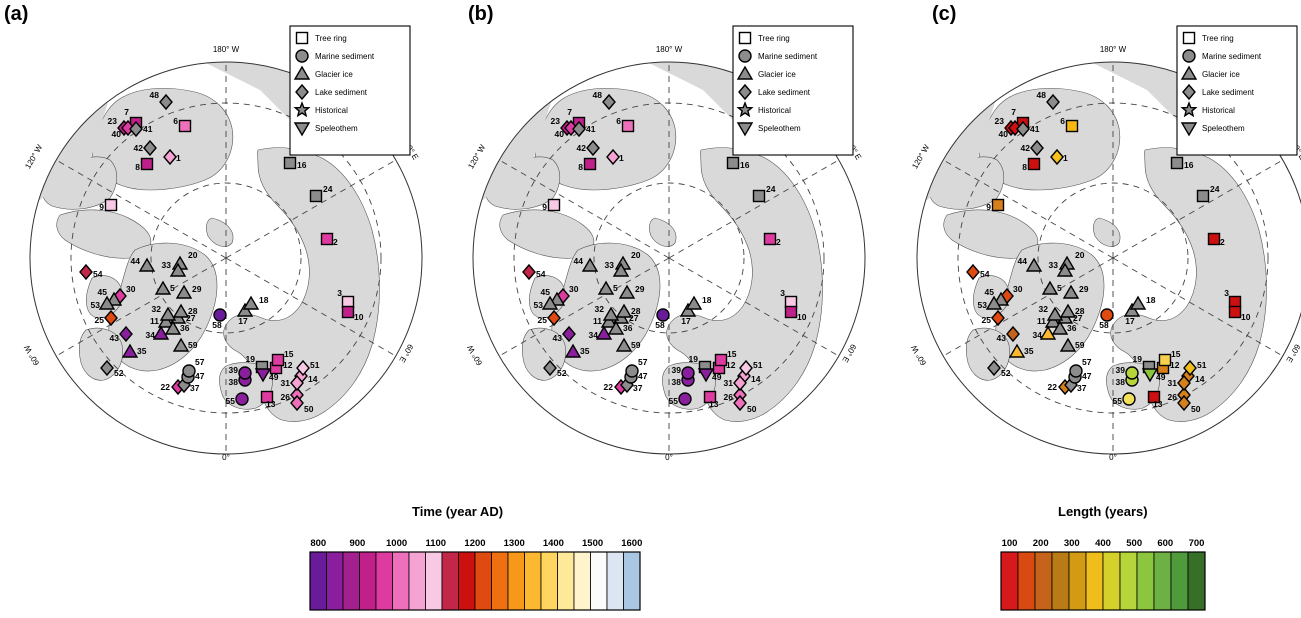 The image size is (1301, 618). I want to click on proxy-id-label: 58, so click(660, 325).